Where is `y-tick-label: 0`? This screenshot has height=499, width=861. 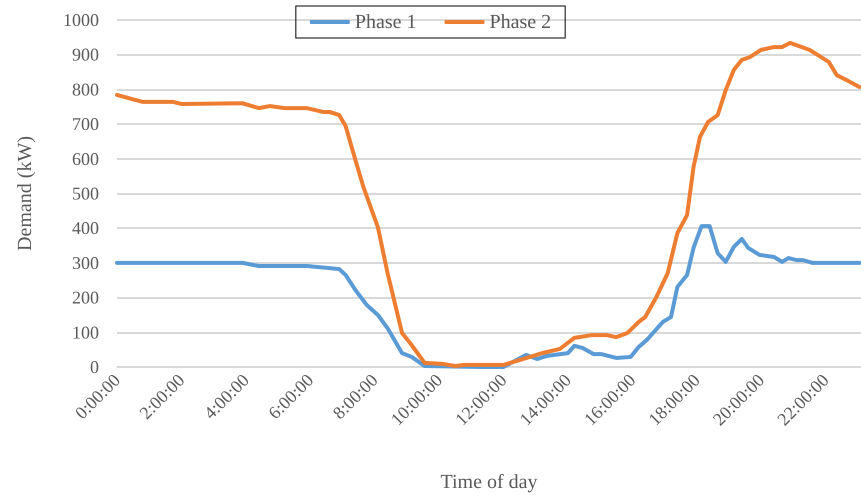 y-tick-label: 0 is located at coordinates (94, 367).